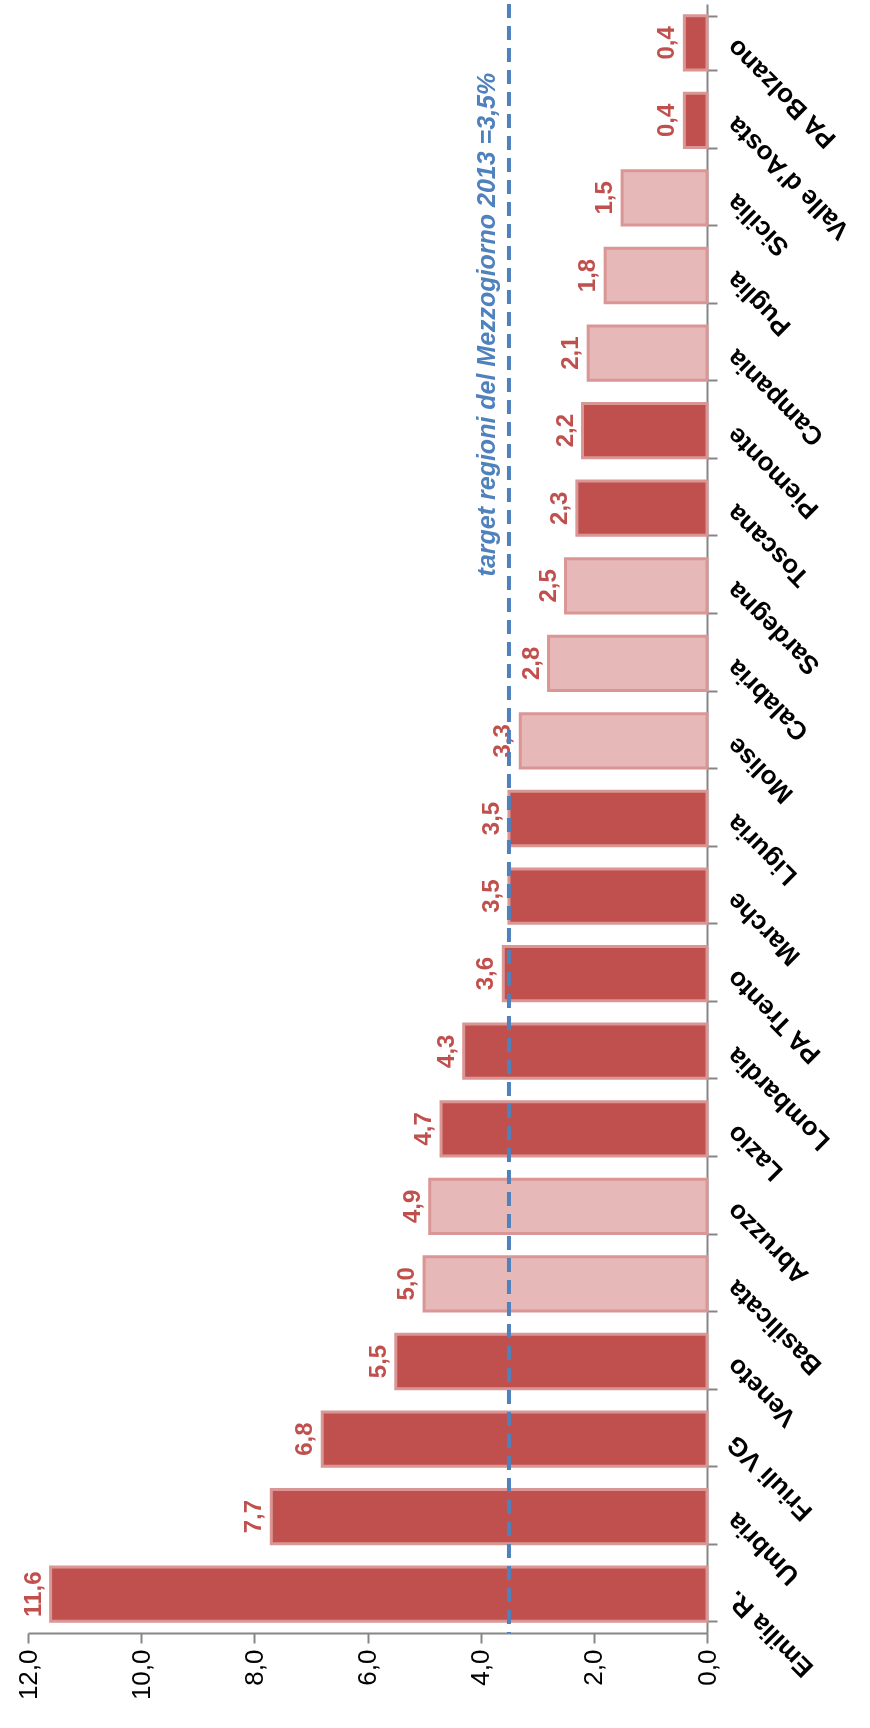 This screenshot has height=1728, width=870. What do you see at coordinates (32, 1594) in the screenshot?
I see `data-label: 11,6` at bounding box center [32, 1594].